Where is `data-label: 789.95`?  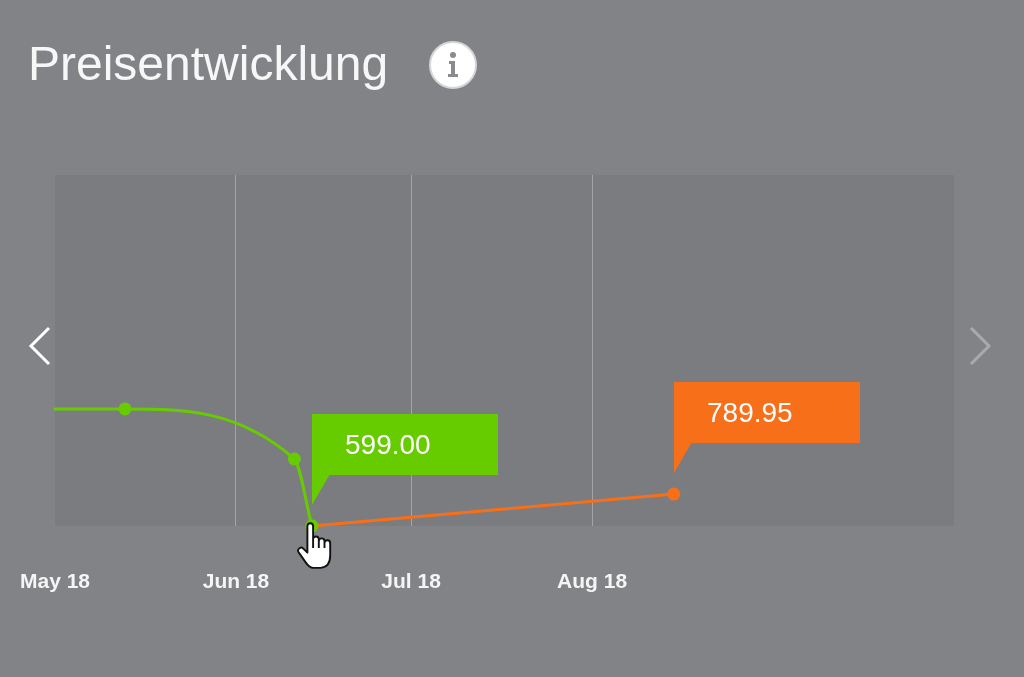 data-label: 789.95 is located at coordinates (750, 413).